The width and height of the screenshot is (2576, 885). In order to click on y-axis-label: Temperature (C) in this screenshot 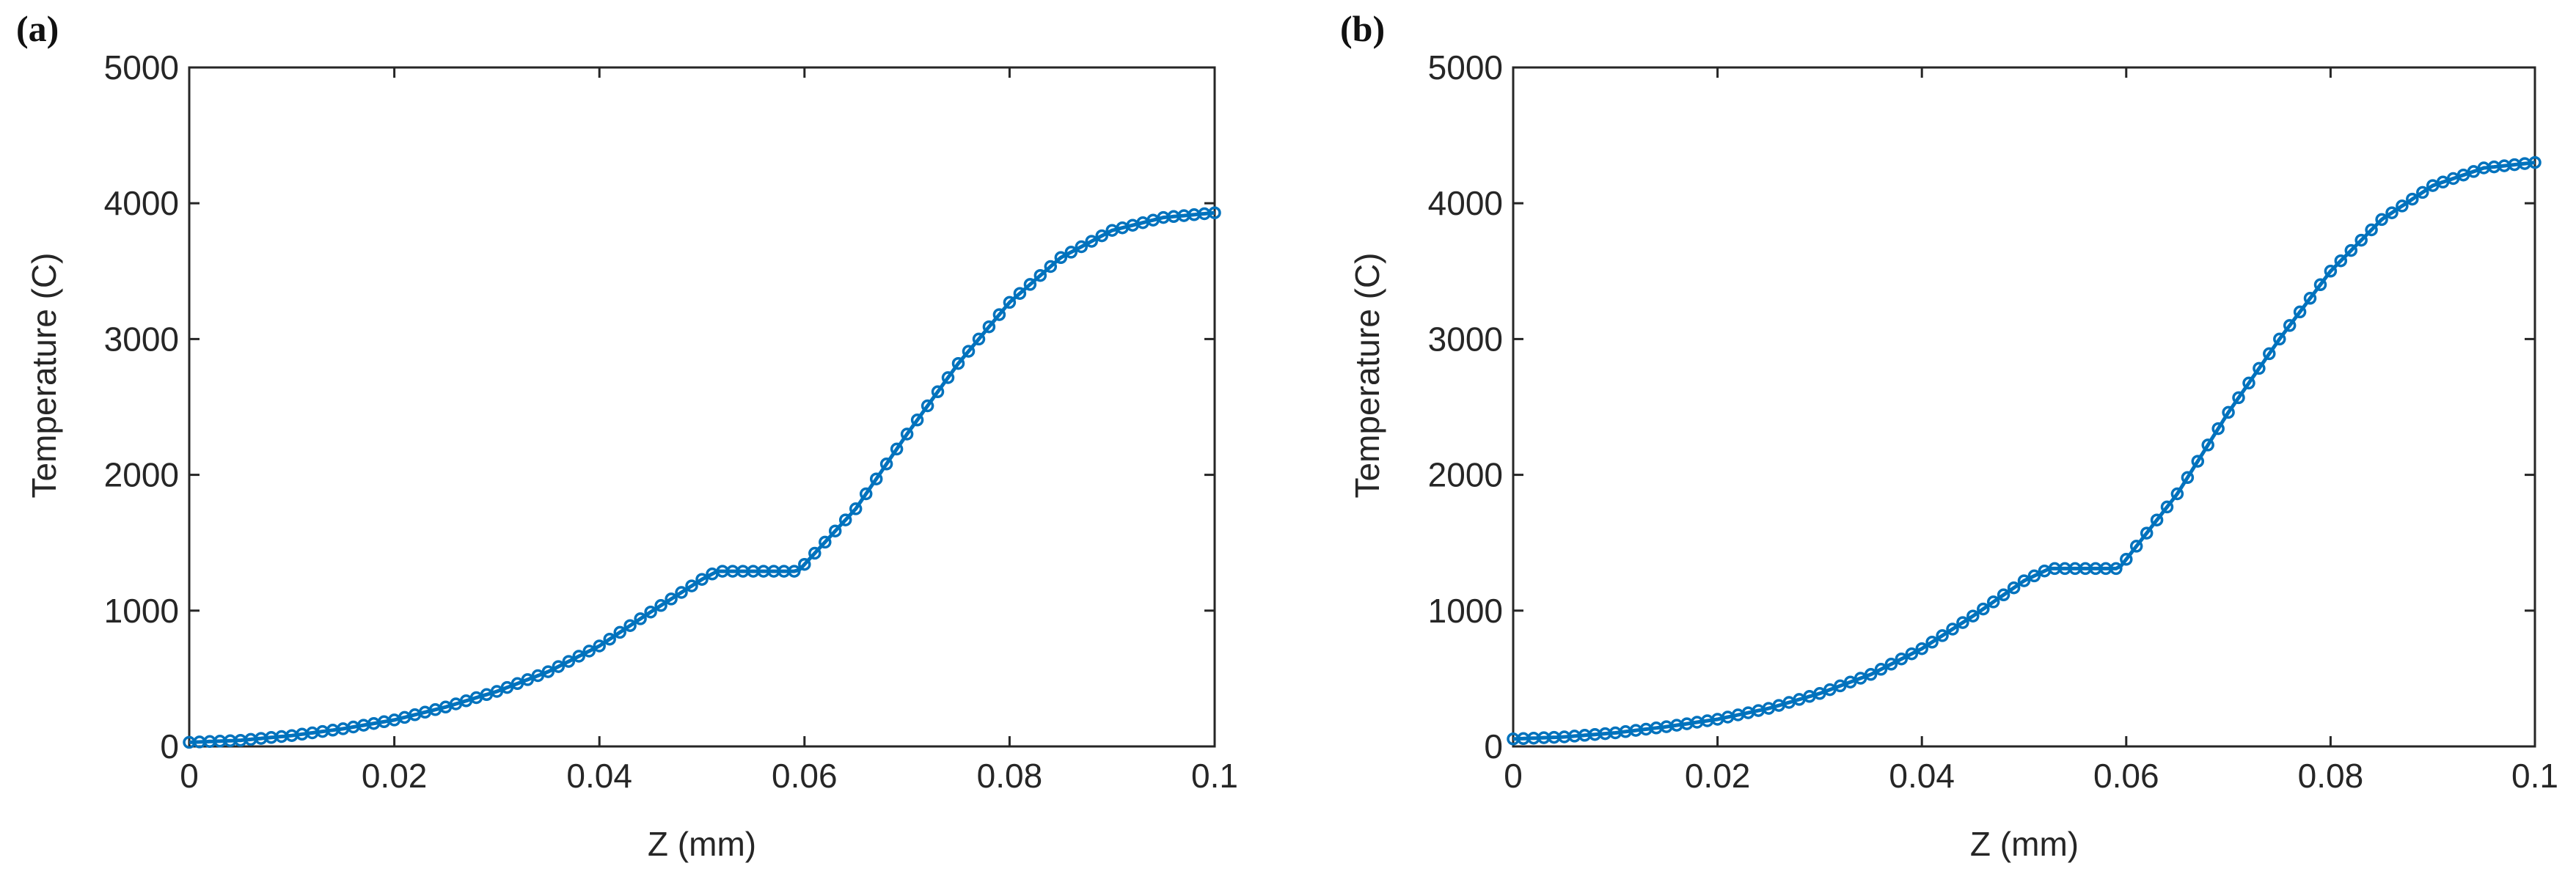, I will do `click(44, 376)`.